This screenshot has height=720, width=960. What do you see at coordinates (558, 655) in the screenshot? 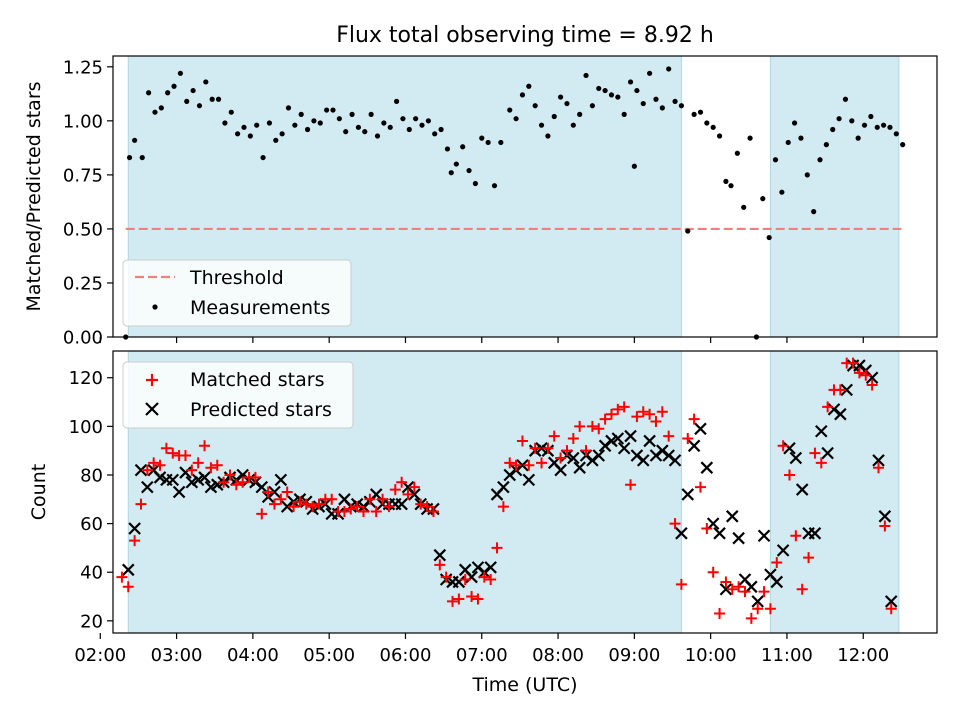
I see `x-tick-label: 08:00` at bounding box center [558, 655].